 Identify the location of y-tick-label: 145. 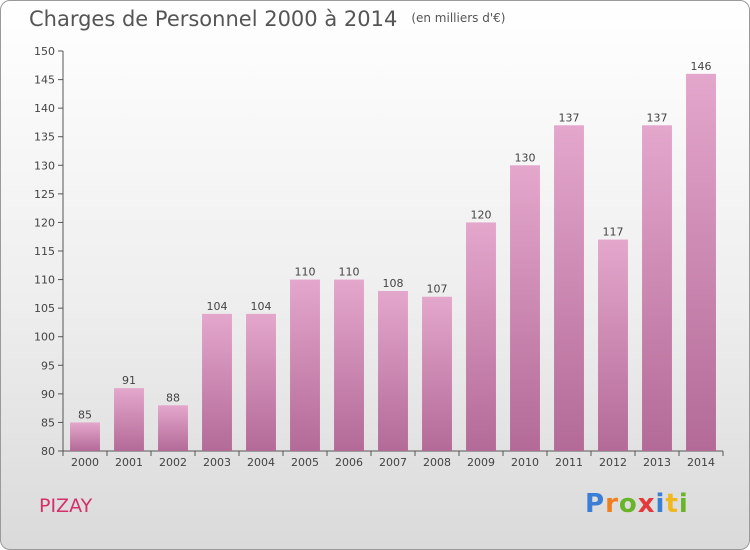
(44, 80).